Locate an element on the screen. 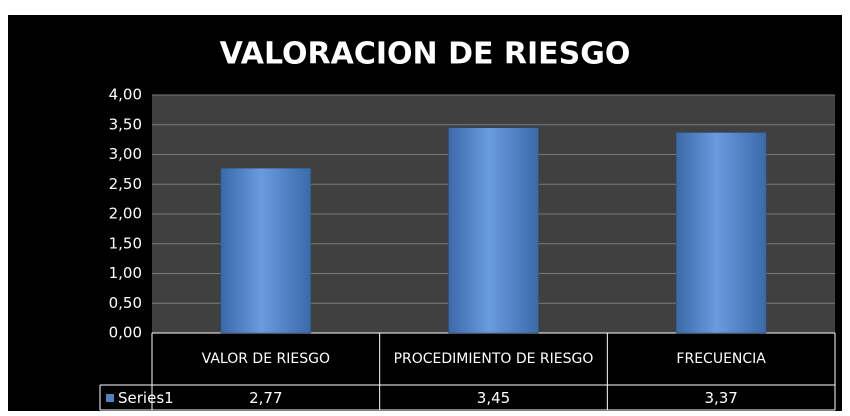 Image resolution: width=850 pixels, height=416 pixels. category-cell: PROCEDIMIENTO DE RIESGO is located at coordinates (493, 358).